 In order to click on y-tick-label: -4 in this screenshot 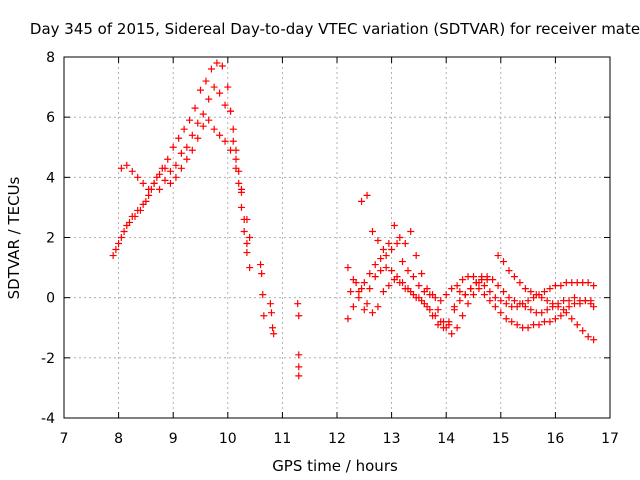, I will do `click(48, 419)`.